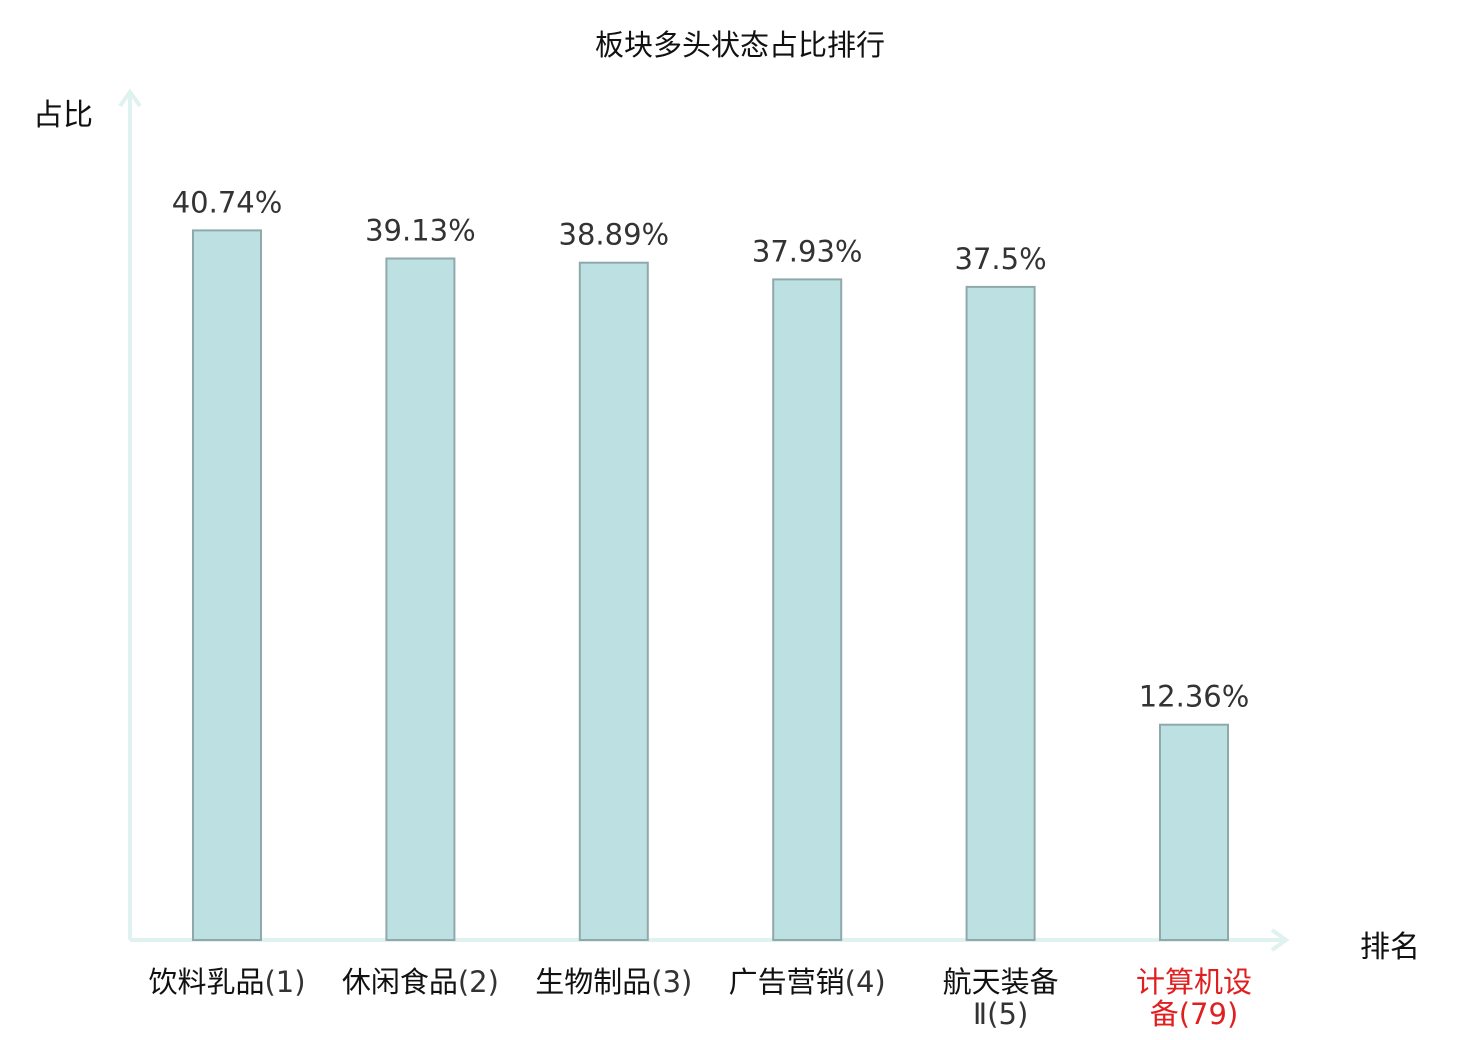 Image resolution: width=1480 pixels, height=1040 pixels. What do you see at coordinates (739, 45) in the screenshot?
I see `chart-title: 板块多头状态占比排行` at bounding box center [739, 45].